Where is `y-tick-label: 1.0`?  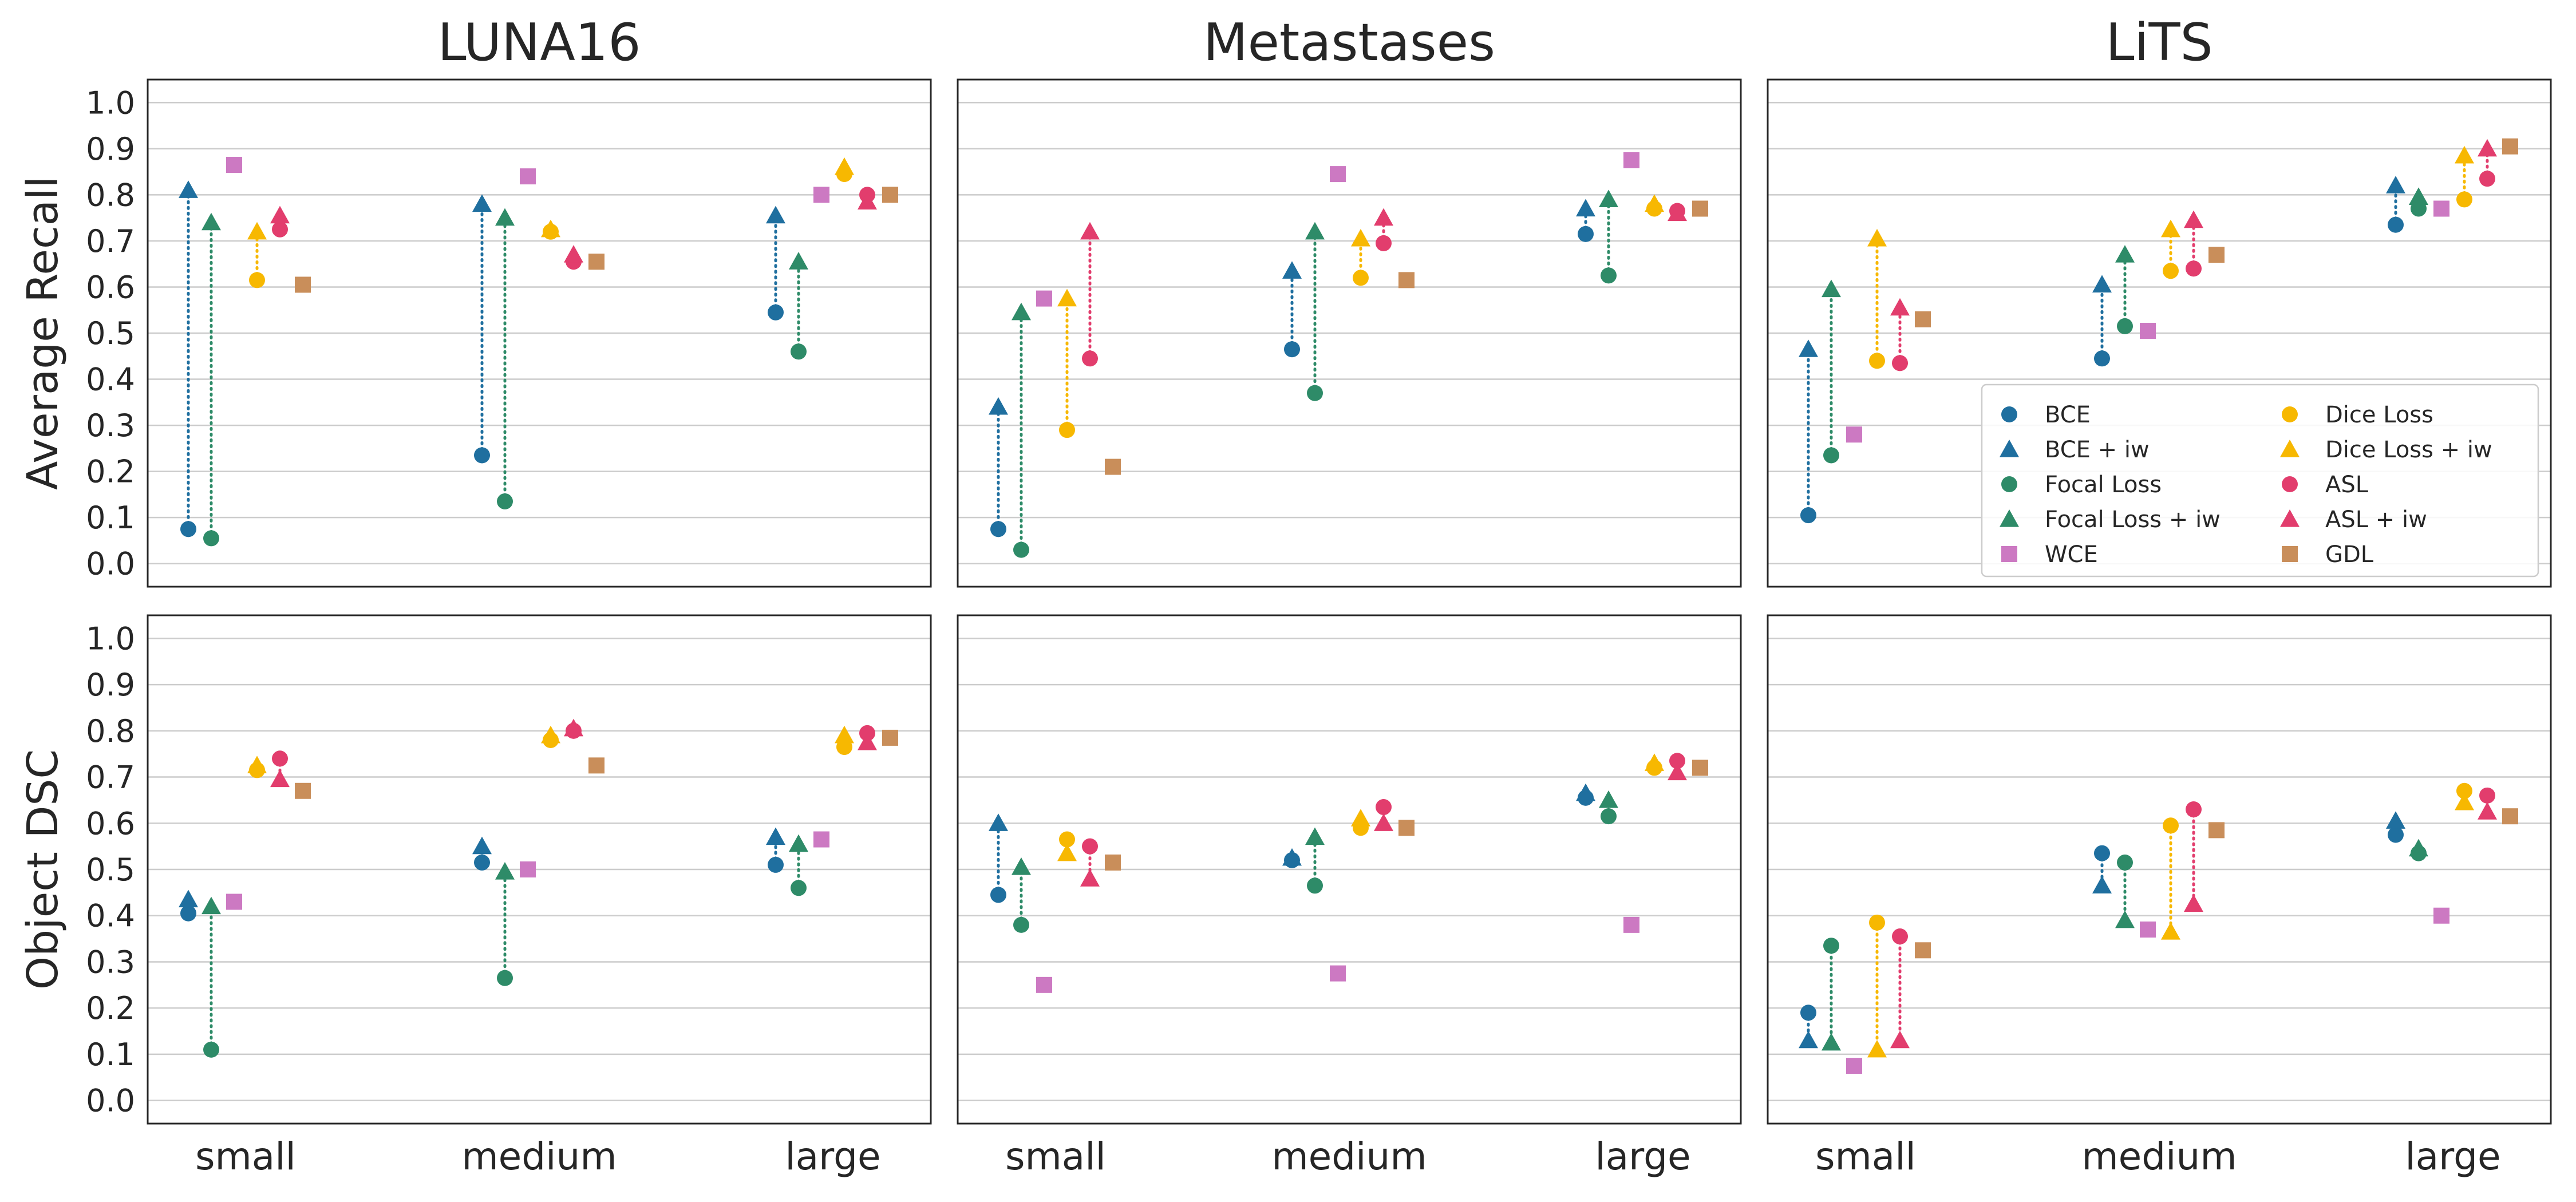 y-tick-label: 1.0 is located at coordinates (110, 103).